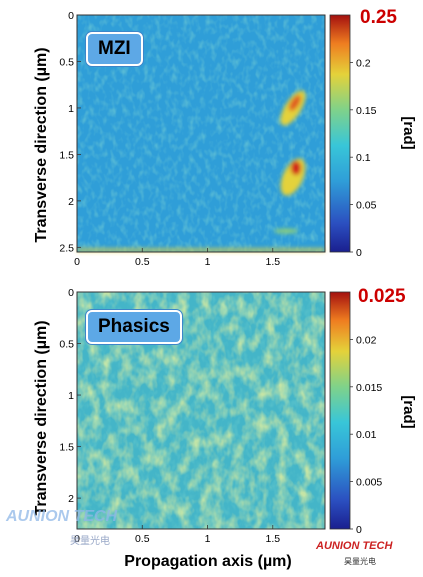 The height and width of the screenshot is (577, 423). Describe the element at coordinates (354, 546) in the screenshot. I see `watermark-brand-right: AUNION TECH` at that location.